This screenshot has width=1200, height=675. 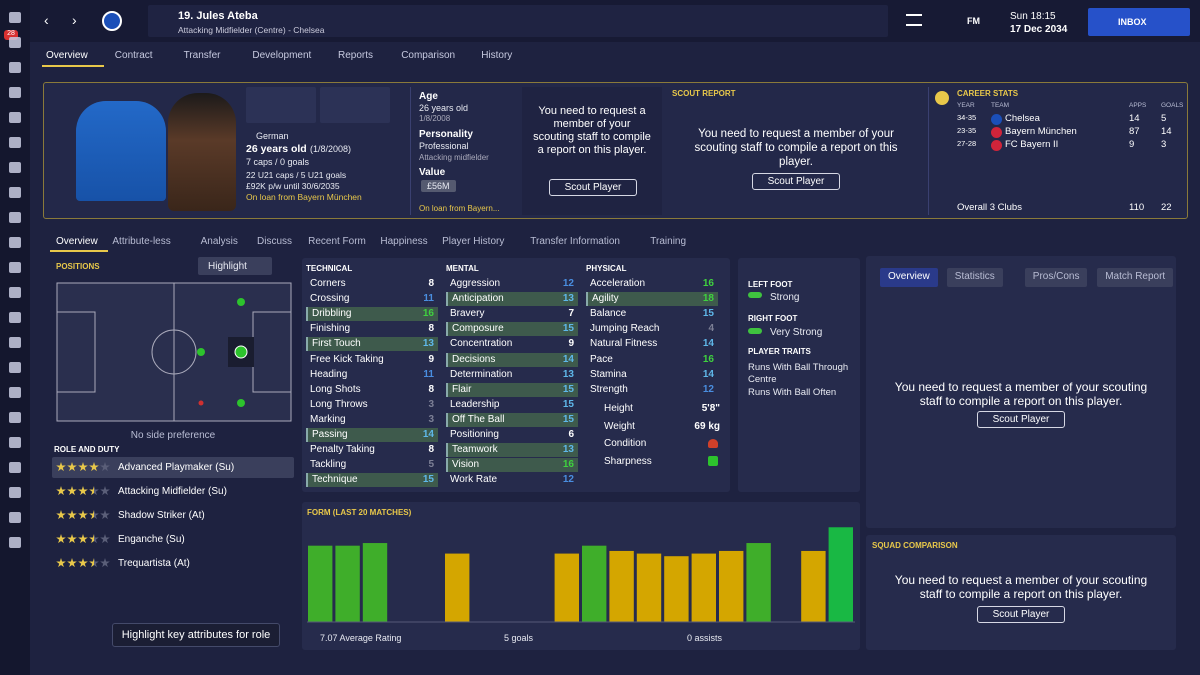 I want to click on tab: Player History, so click(x=473, y=241).